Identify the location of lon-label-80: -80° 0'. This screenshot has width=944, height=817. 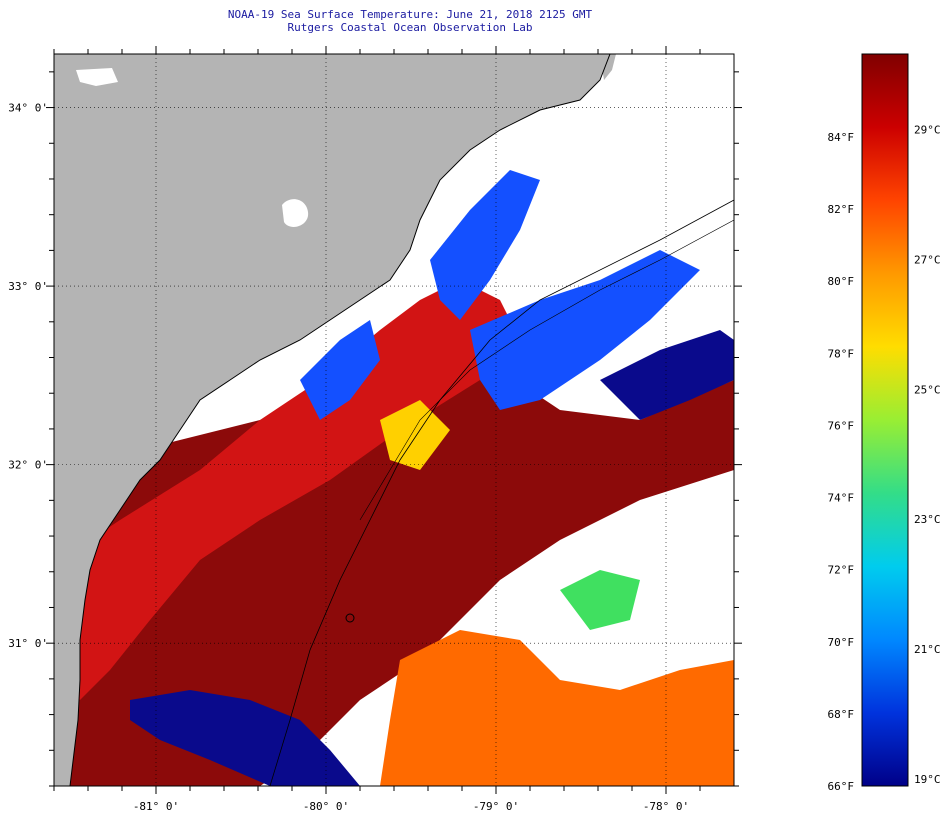
(326, 806).